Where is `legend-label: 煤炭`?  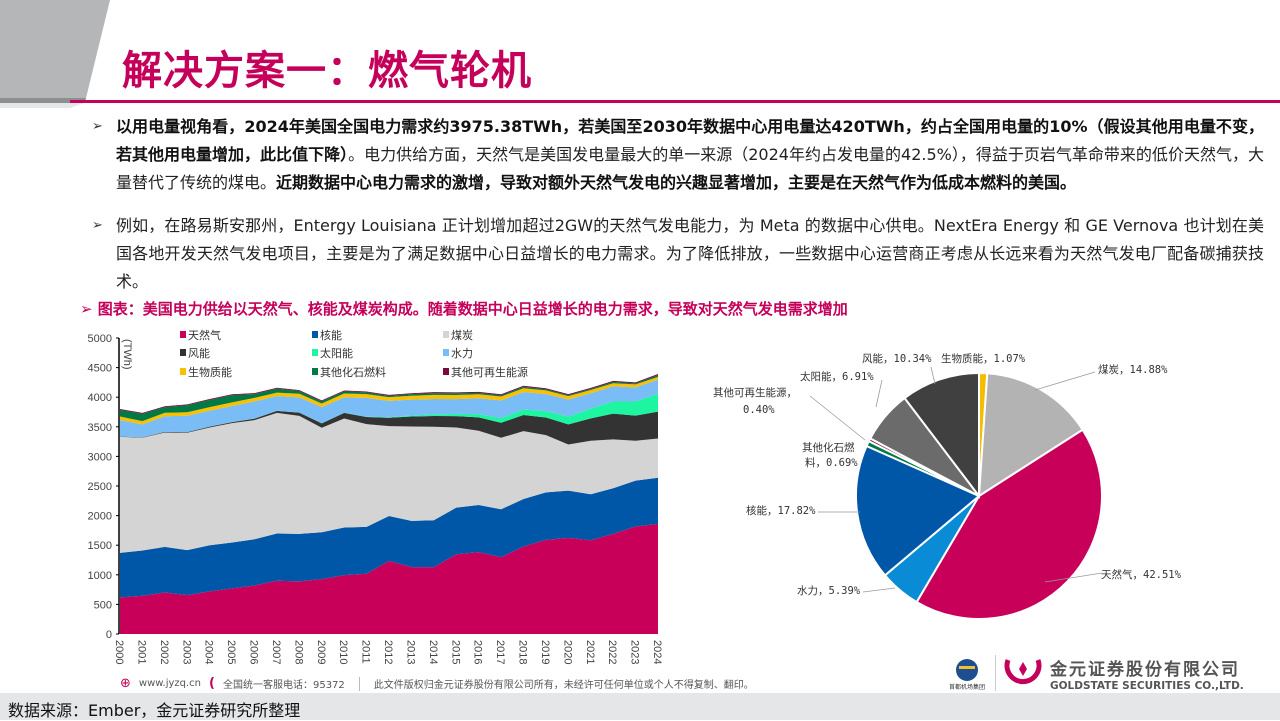 legend-label: 煤炭 is located at coordinates (462, 335).